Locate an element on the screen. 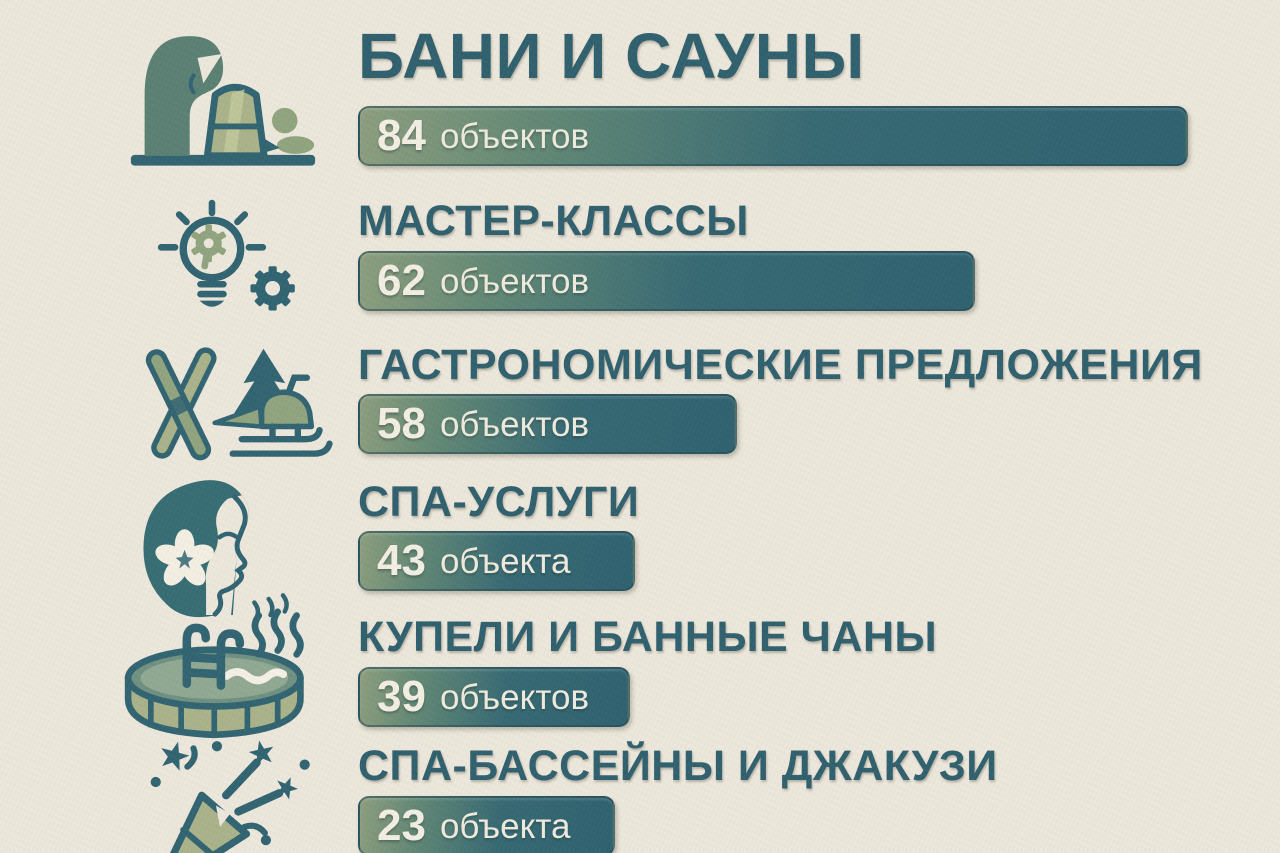 This screenshot has width=1280, height=853. value-bar: 23 объекта is located at coordinates (486, 824).